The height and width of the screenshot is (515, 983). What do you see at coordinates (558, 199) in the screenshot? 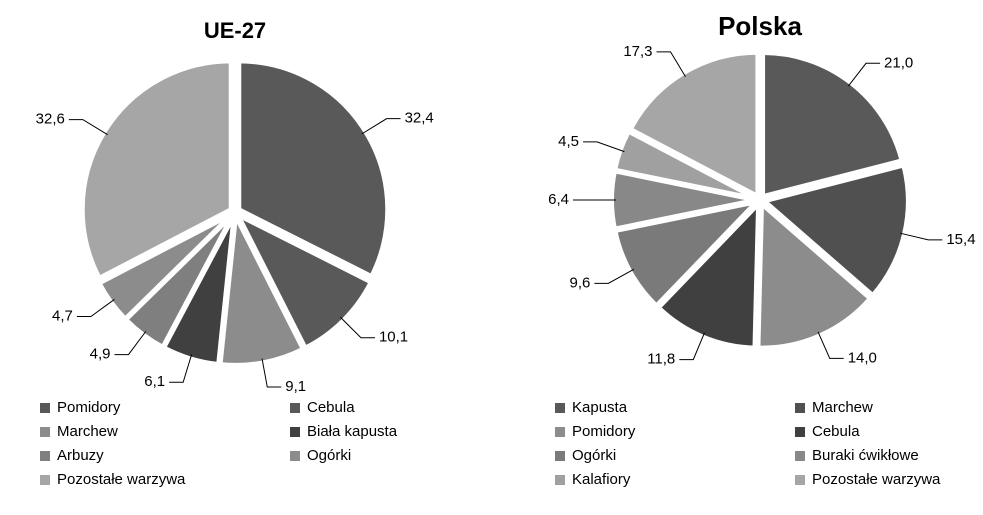
I see `data-label: 6,4` at bounding box center [558, 199].